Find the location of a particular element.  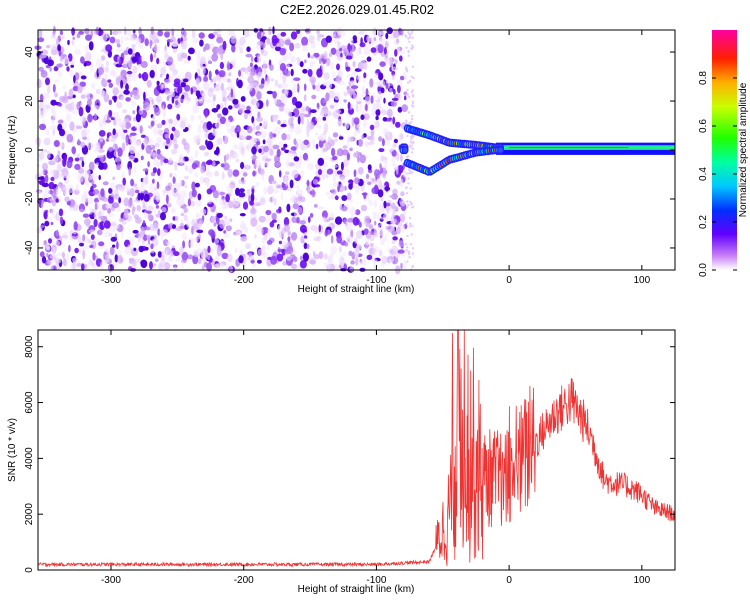

x-tick-label: 100 is located at coordinates (641, 280).